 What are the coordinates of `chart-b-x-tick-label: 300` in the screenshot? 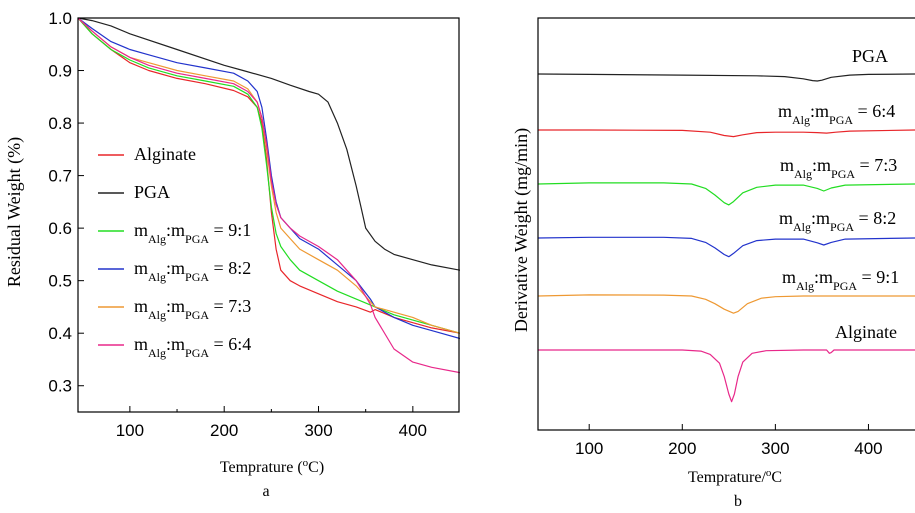 It's located at (775, 448).